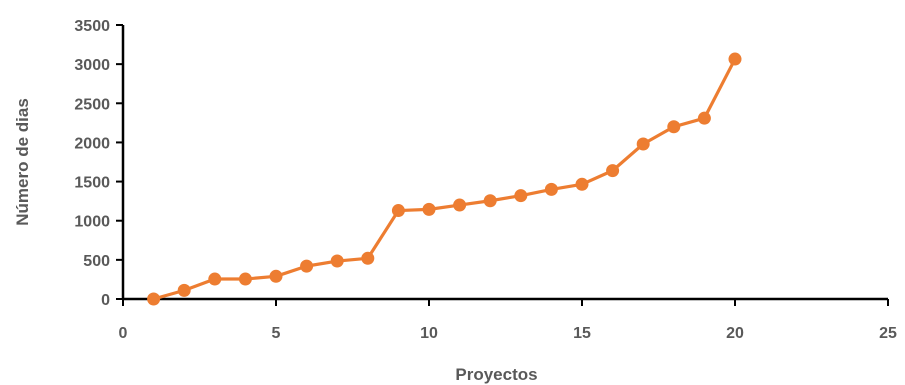 The height and width of the screenshot is (385, 905). What do you see at coordinates (92, 183) in the screenshot?
I see `y-tick-label: 1500` at bounding box center [92, 183].